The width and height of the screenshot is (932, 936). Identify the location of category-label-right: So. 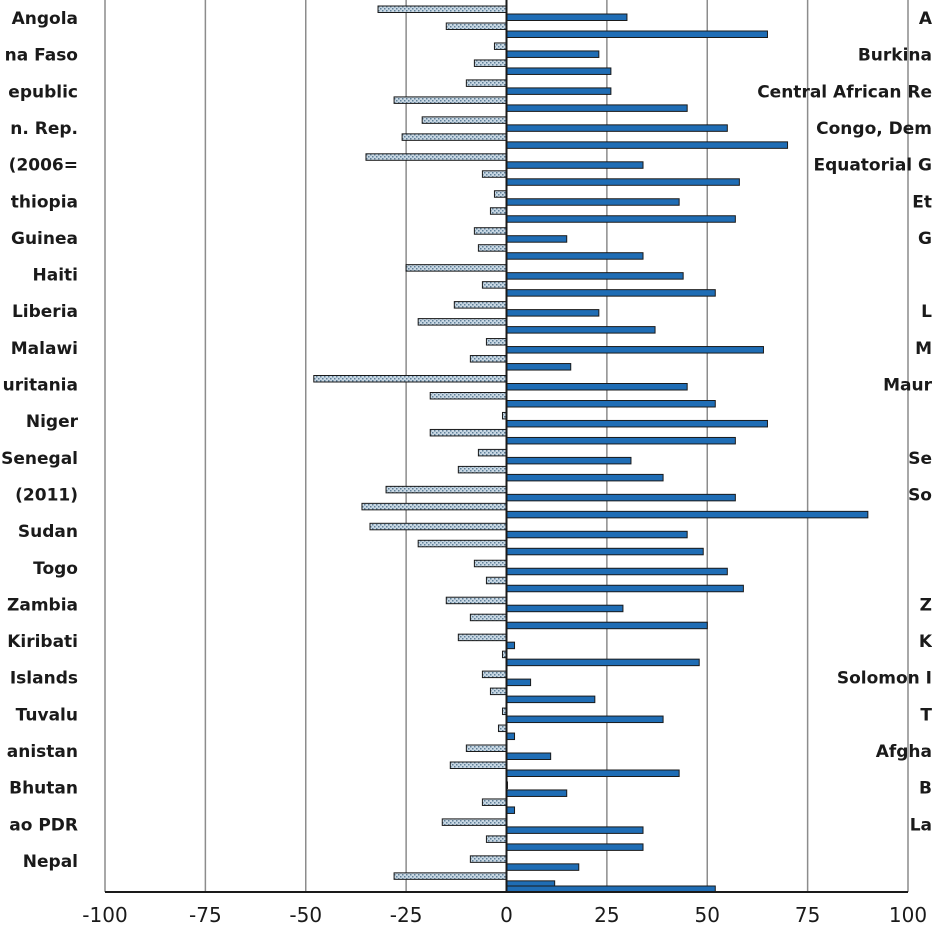
(920, 495).